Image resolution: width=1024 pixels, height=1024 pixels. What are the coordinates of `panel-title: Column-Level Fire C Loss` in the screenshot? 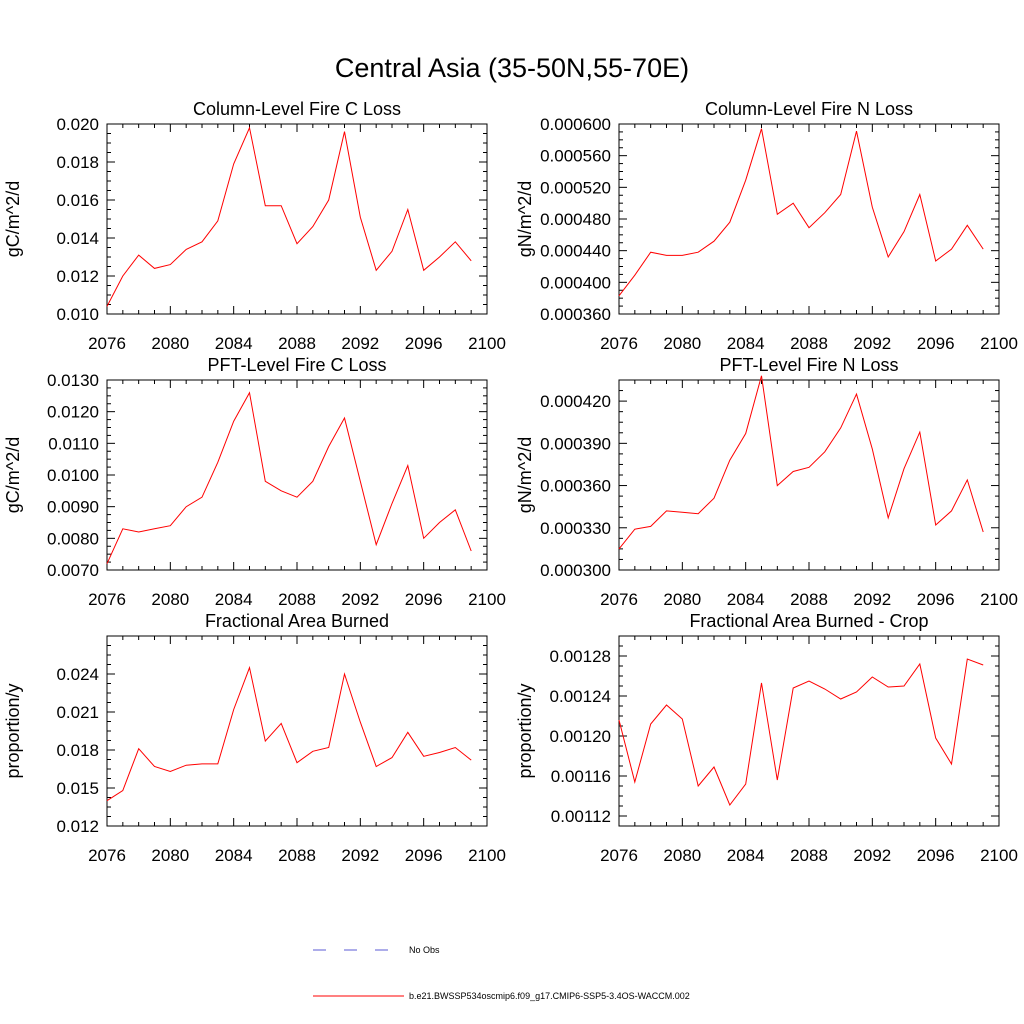 It's located at (297, 109).